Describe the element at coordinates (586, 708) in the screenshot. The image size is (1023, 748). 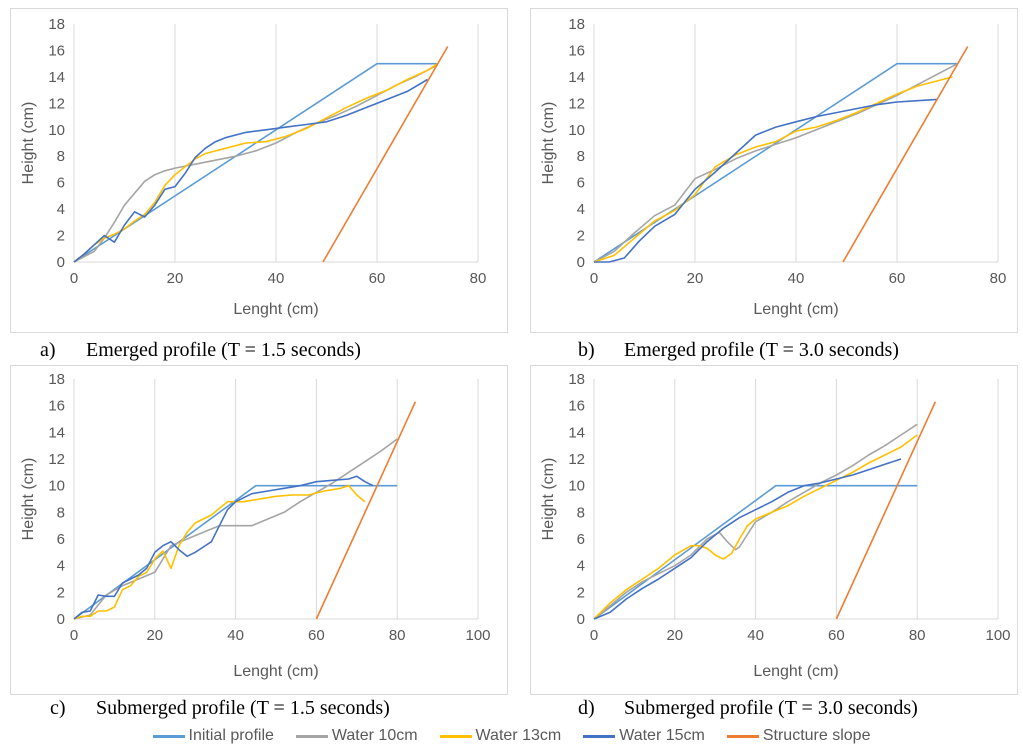
I see `caption-d-letter: d)` at that location.